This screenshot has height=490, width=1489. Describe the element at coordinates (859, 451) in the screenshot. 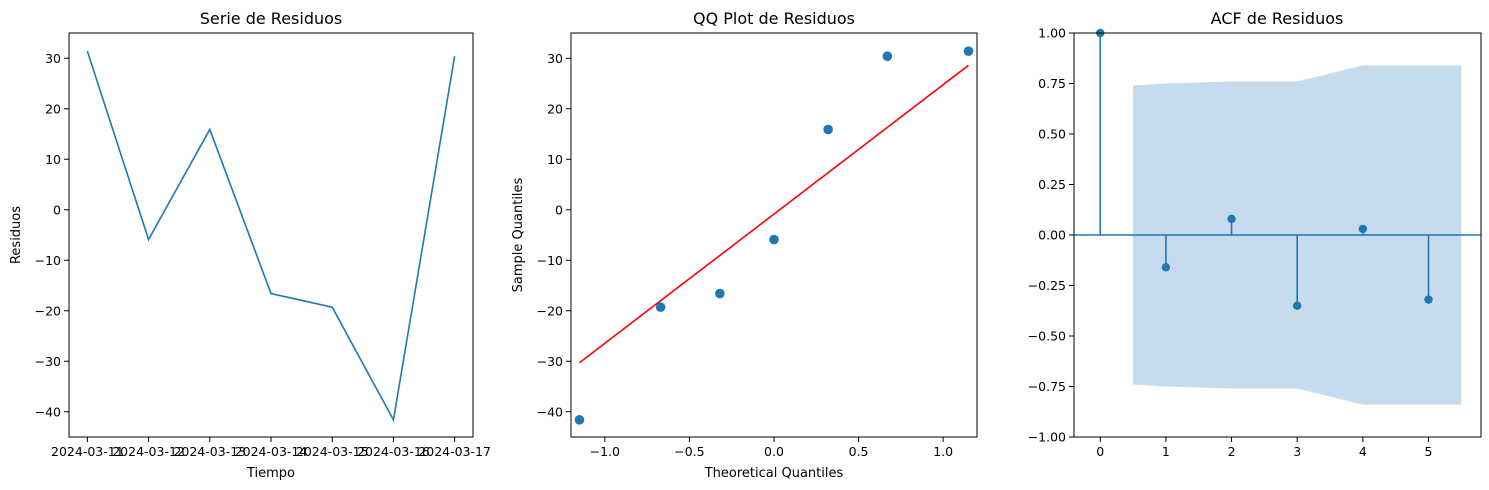

I see `qq-plot-xtick-label: 0.5` at that location.